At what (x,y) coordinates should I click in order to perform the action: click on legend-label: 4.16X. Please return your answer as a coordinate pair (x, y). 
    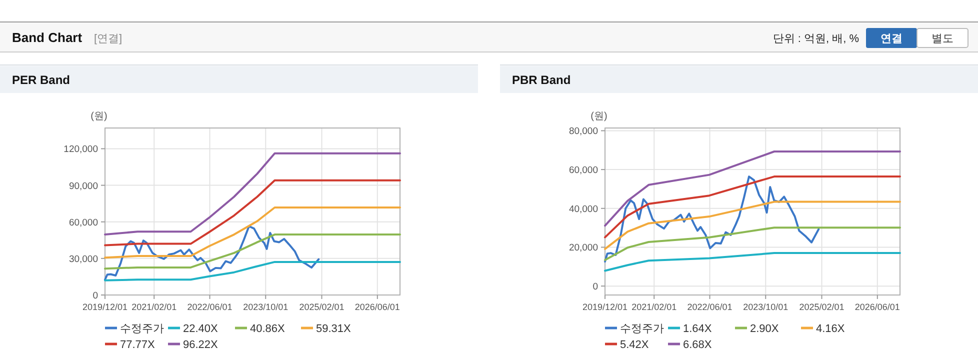
    Looking at the image, I should click on (831, 329).